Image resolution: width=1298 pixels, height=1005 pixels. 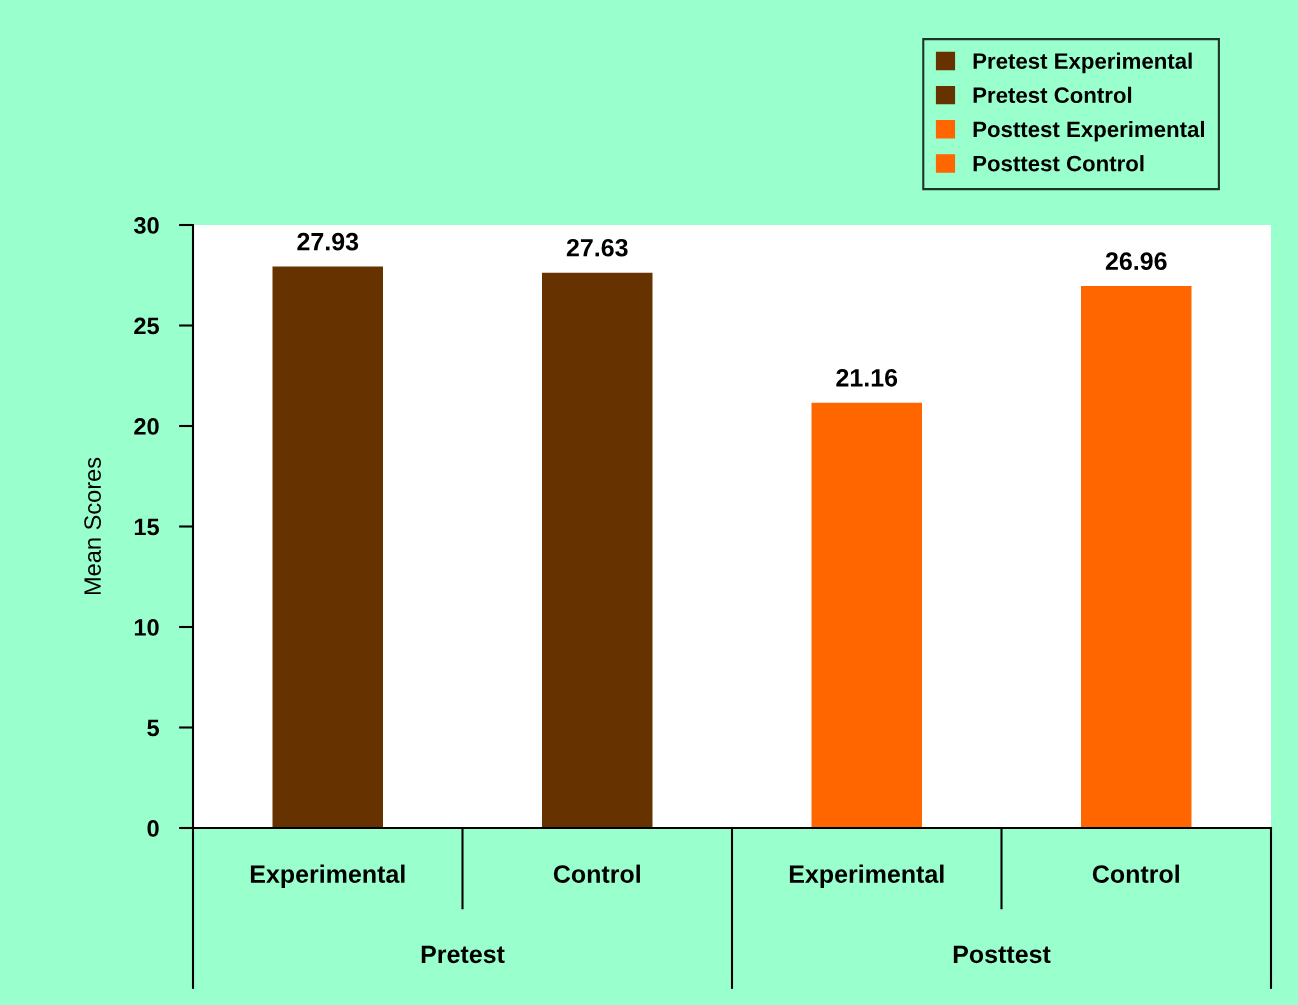 I want to click on y-tick-label: 20, so click(x=146, y=426).